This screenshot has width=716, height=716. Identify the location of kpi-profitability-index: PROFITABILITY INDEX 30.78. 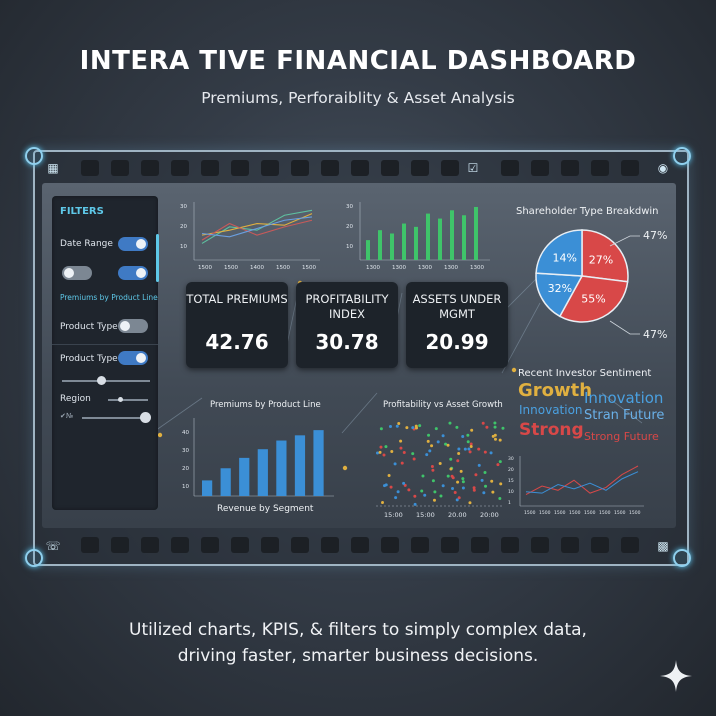
(347, 325).